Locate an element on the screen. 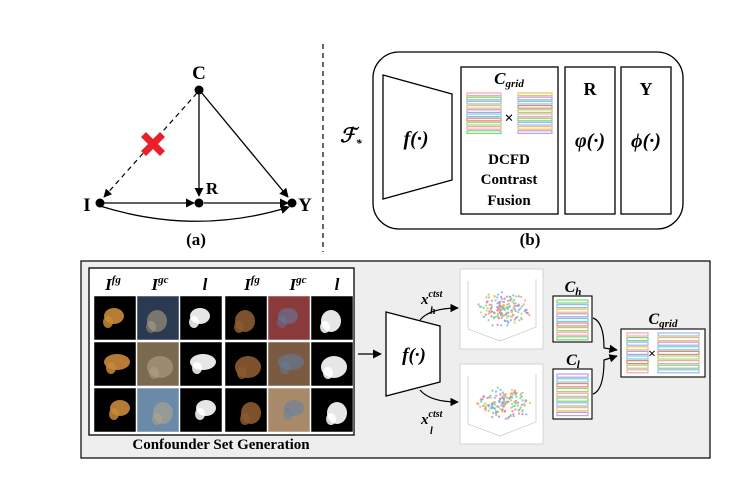  scatter-plot-low is located at coordinates (501, 404).